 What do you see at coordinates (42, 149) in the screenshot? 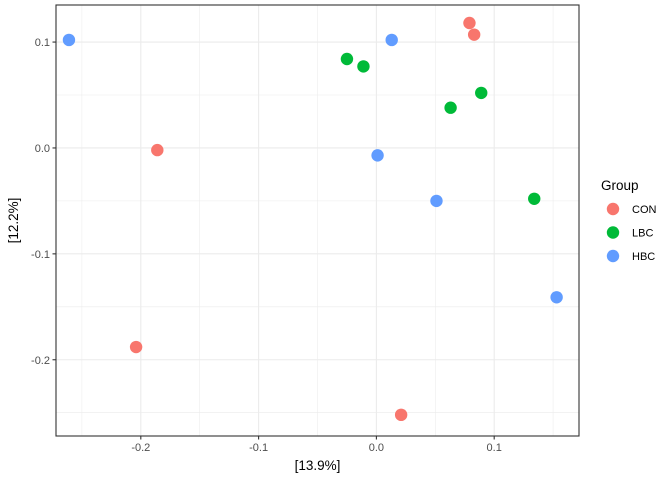
I see `y-tick-label: 0.0` at bounding box center [42, 149].